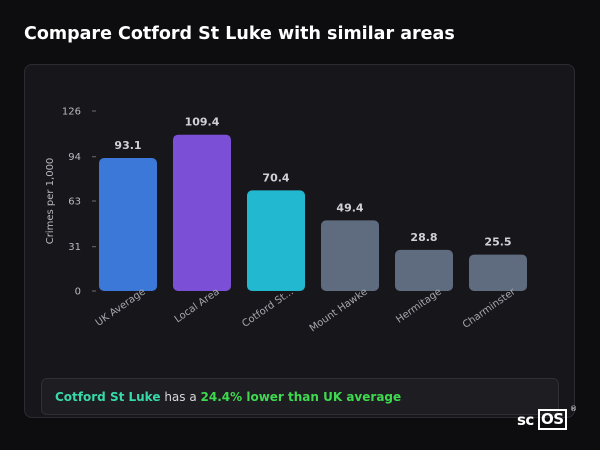 The image size is (600, 450). I want to click on logo-text-sc: sc, so click(525, 420).